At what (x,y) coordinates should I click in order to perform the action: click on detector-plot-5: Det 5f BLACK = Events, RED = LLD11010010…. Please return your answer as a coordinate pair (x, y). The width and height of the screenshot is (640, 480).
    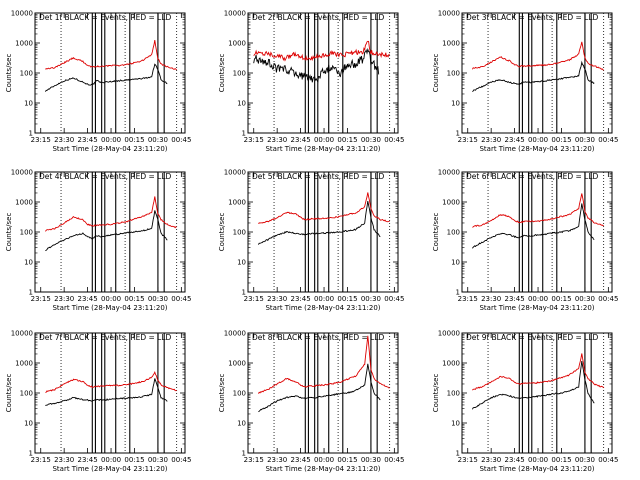
    Looking at the image, I should click on (311, 241).